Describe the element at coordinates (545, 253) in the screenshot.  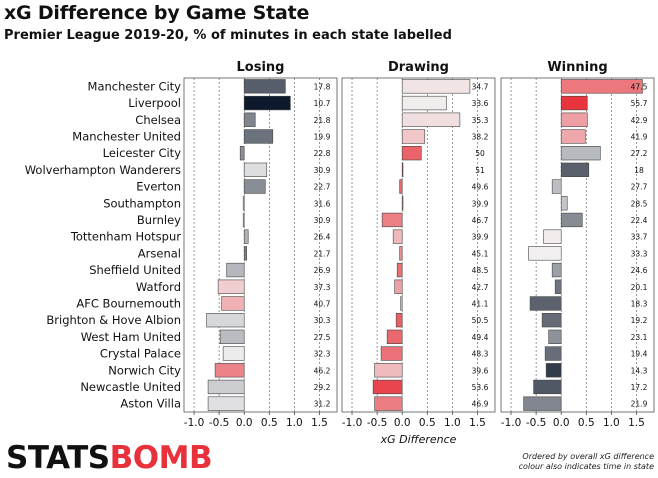
I see `bar-winning-arsenal` at that location.